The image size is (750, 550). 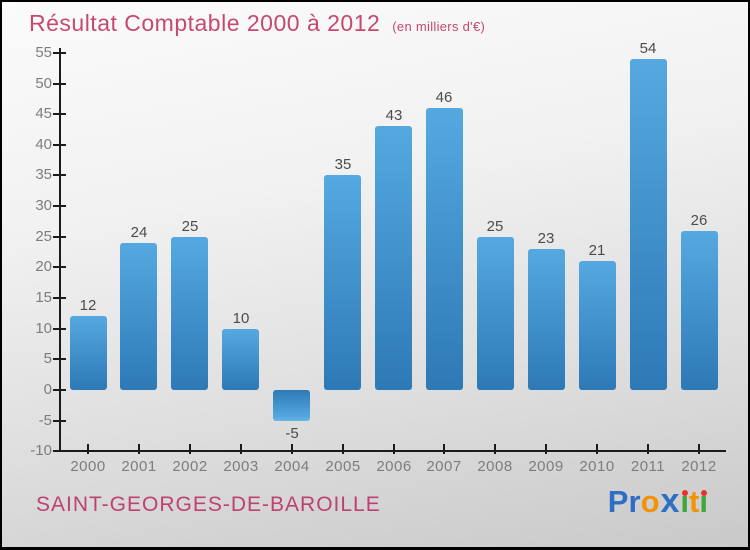 I want to click on x-axis-tick-label: 2004, so click(x=292, y=466).